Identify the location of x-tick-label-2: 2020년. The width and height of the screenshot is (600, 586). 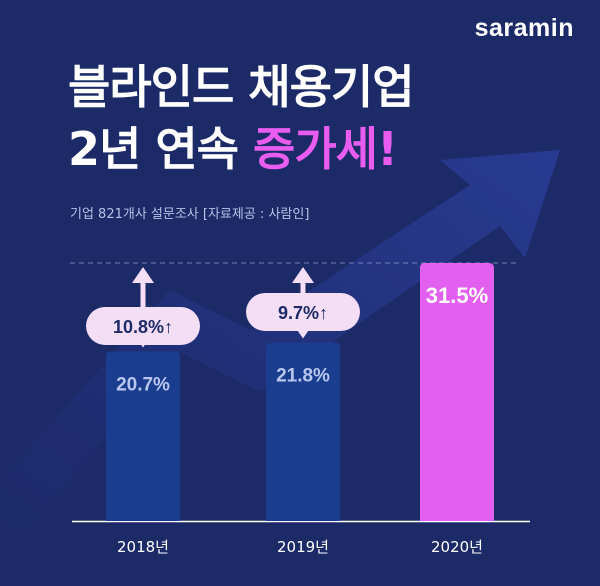
(457, 547).